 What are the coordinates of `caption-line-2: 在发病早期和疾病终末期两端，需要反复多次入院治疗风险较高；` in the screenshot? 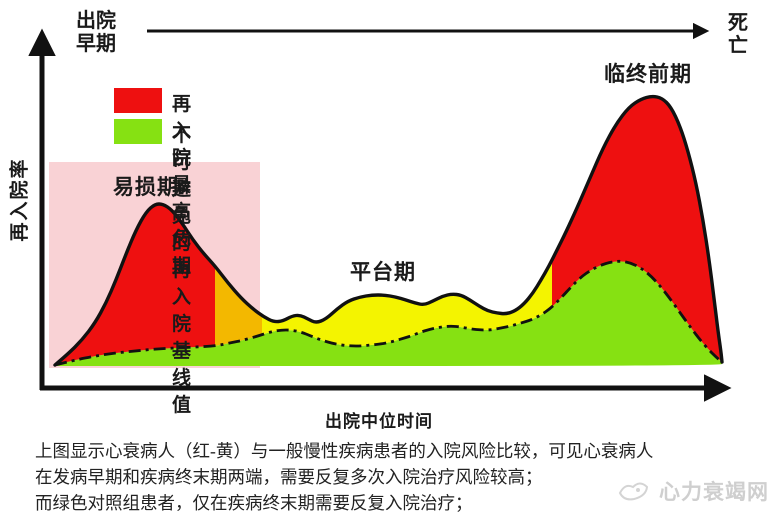 It's located at (289, 477).